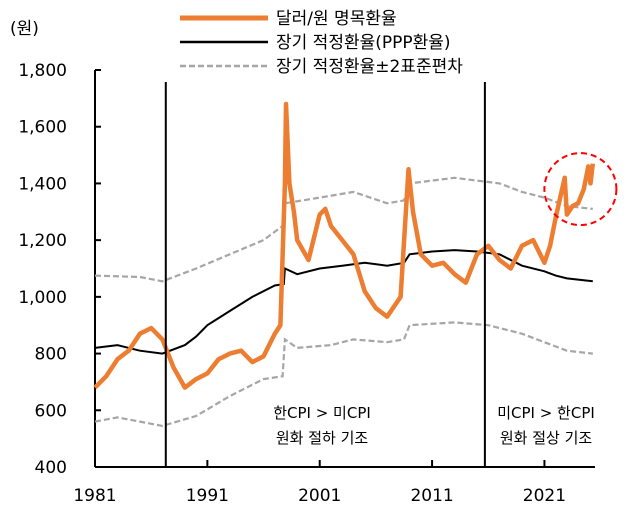 Image resolution: width=627 pixels, height=524 pixels. What do you see at coordinates (207, 496) in the screenshot?
I see `x-tick-label: 1991` at bounding box center [207, 496].